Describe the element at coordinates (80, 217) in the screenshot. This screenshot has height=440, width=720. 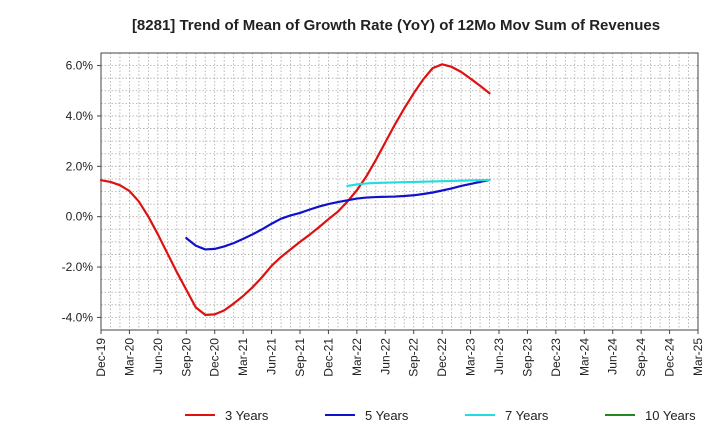
I see `y-tick-label: 0.0%` at that location.